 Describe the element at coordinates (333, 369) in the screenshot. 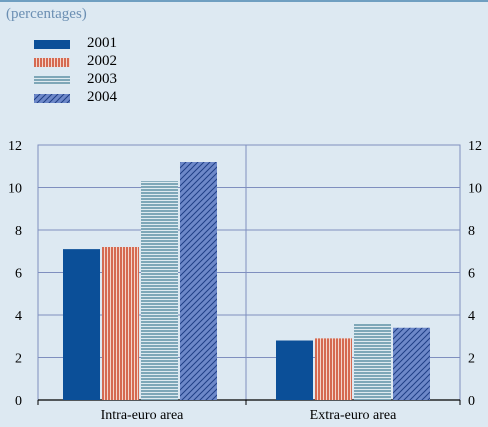

I see `bar-2002-extra` at that location.